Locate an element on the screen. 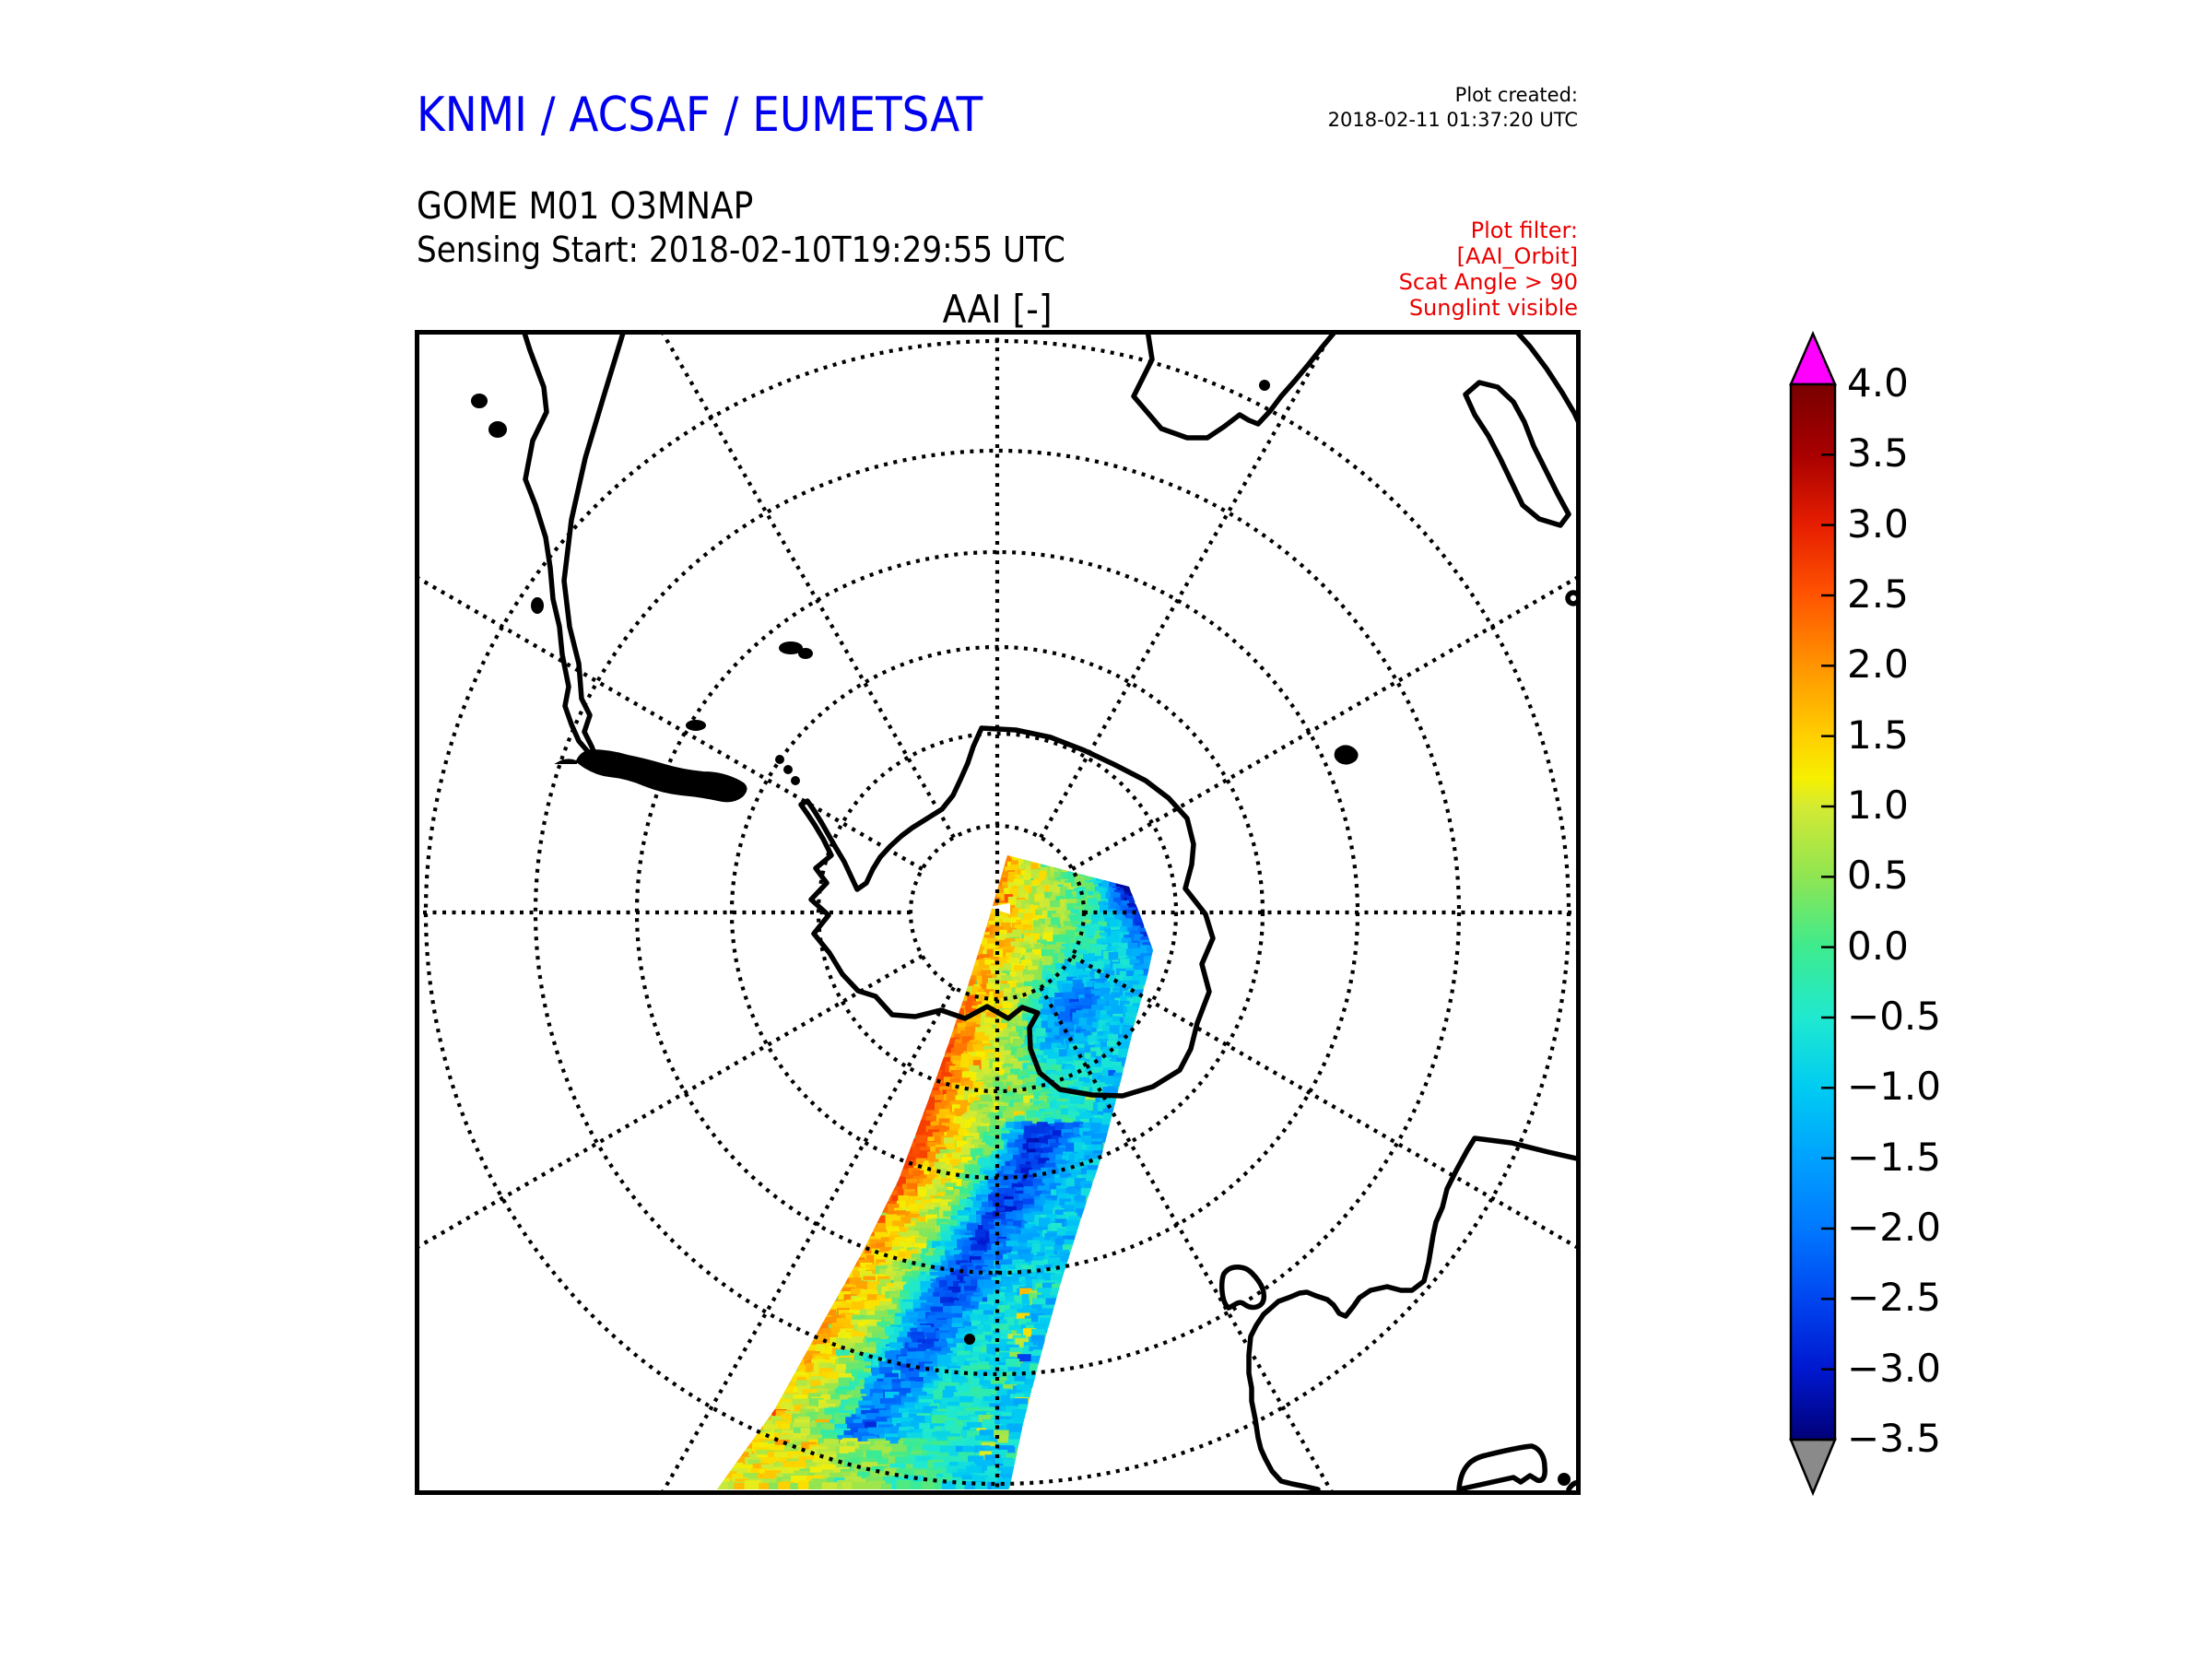 This screenshot has width=2212, height=1659. plot-filter-line: [AAI_Orbit] is located at coordinates (1517, 256).